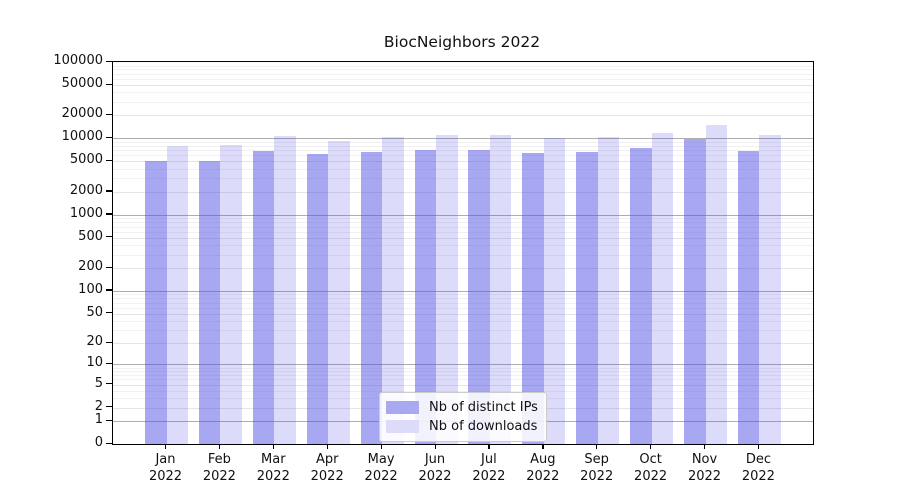  Describe the element at coordinates (597, 446) in the screenshot. I see `x-tick-sep` at that location.